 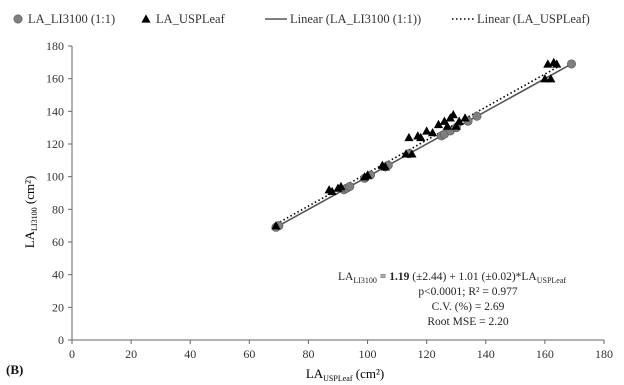 I want to click on legend-label: LA_USPLeaf, so click(x=191, y=19).